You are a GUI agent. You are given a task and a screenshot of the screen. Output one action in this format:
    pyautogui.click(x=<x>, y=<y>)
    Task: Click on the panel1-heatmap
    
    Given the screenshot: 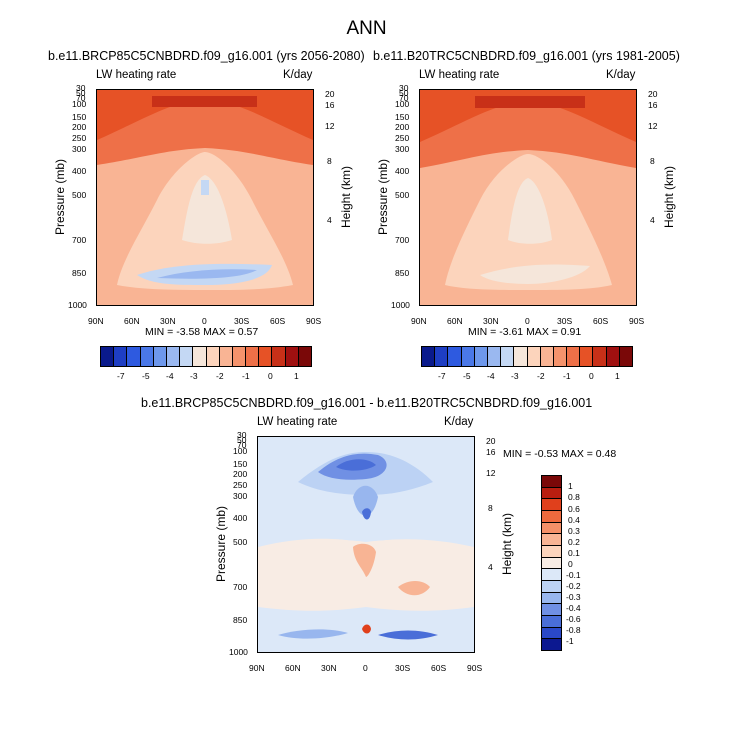 What is the action you would take?
    pyautogui.click(x=205, y=197)
    